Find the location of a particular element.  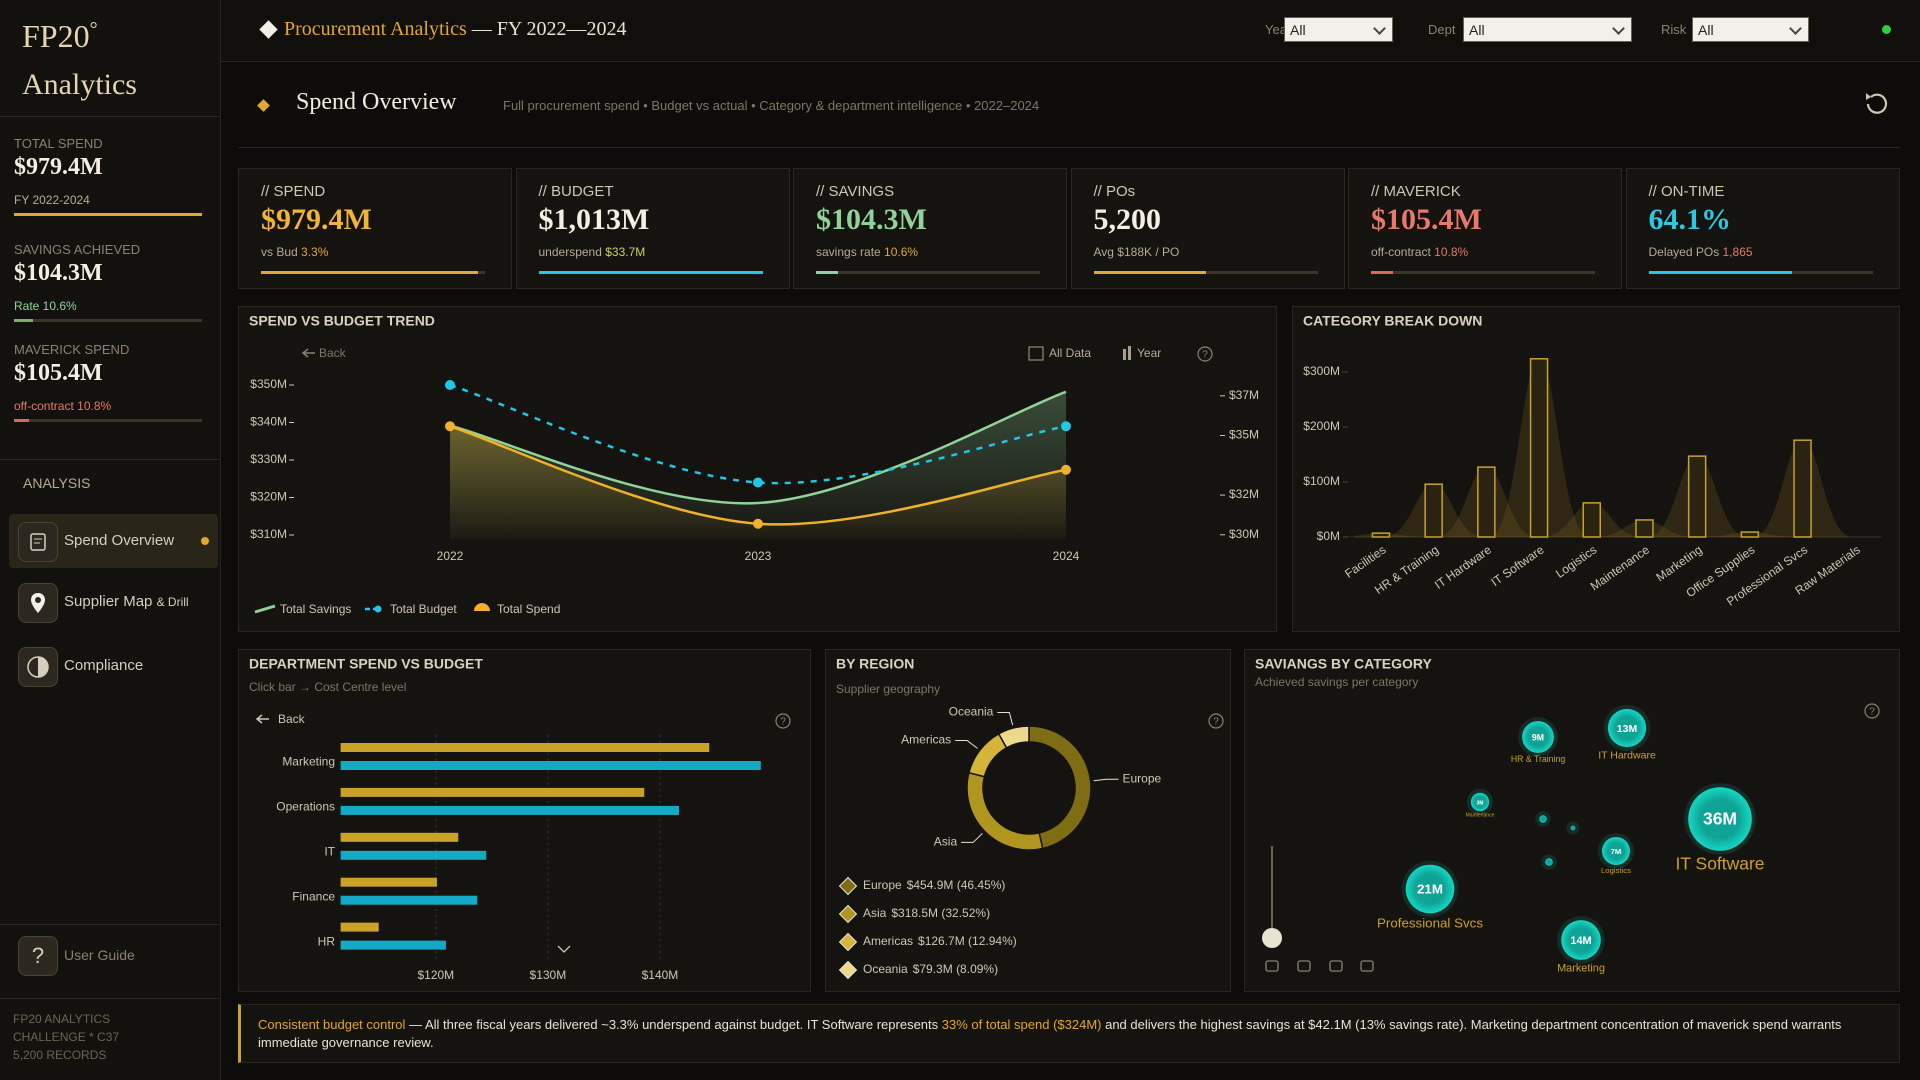

chevron is located at coordinates (564, 949).